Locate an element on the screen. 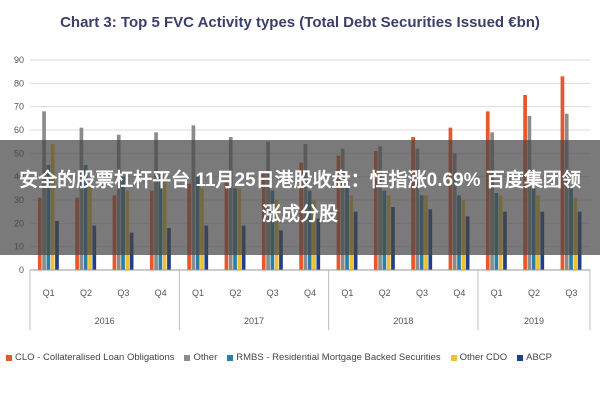 Image resolution: width=600 pixels, height=400 pixels. y-tick-label: 90 is located at coordinates (19, 60).